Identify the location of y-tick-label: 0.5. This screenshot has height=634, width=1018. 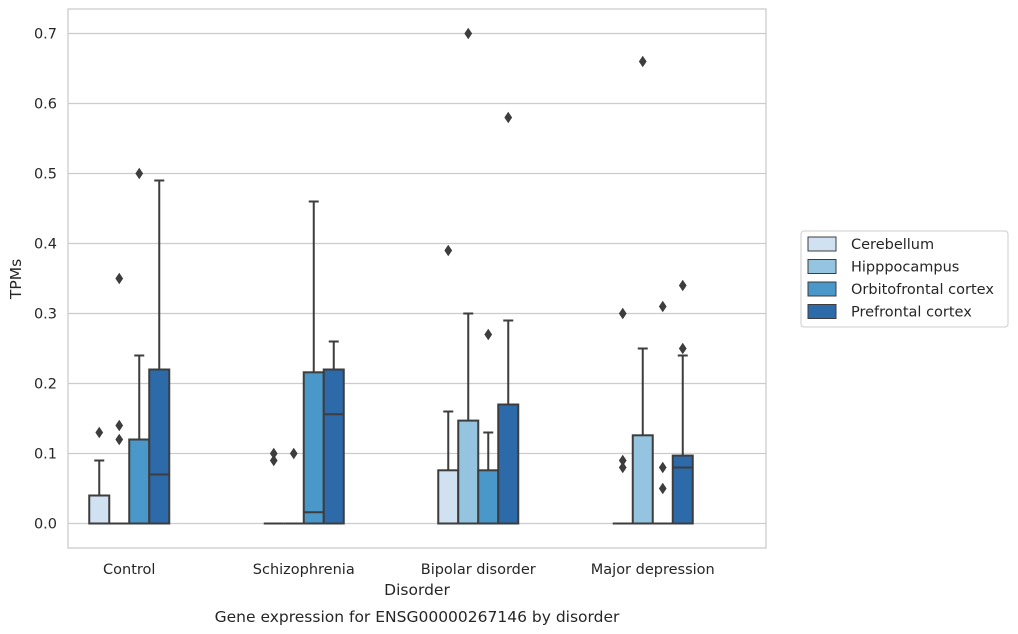
(45, 175).